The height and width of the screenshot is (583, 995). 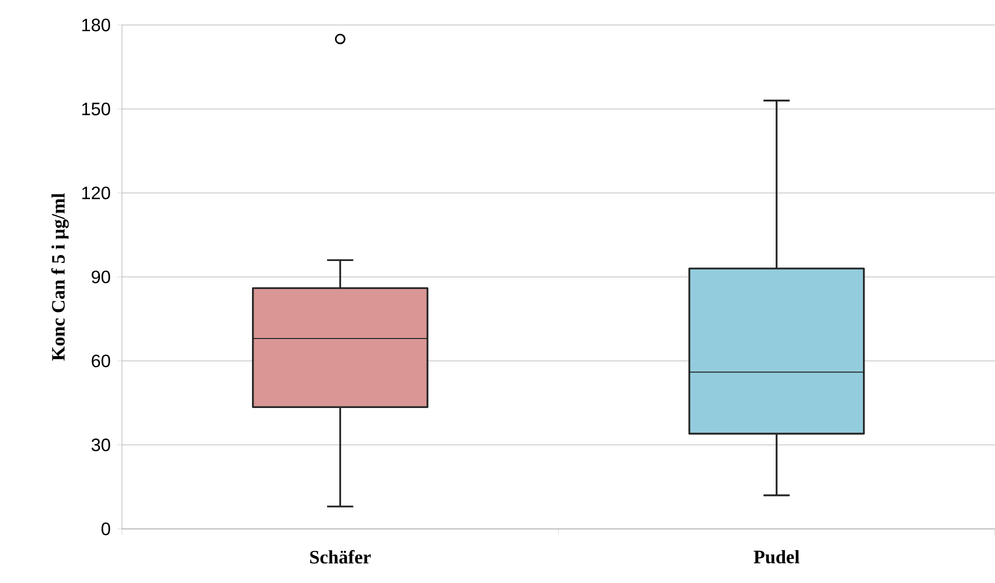 I want to click on y-tick-label: 150, so click(x=96, y=109).